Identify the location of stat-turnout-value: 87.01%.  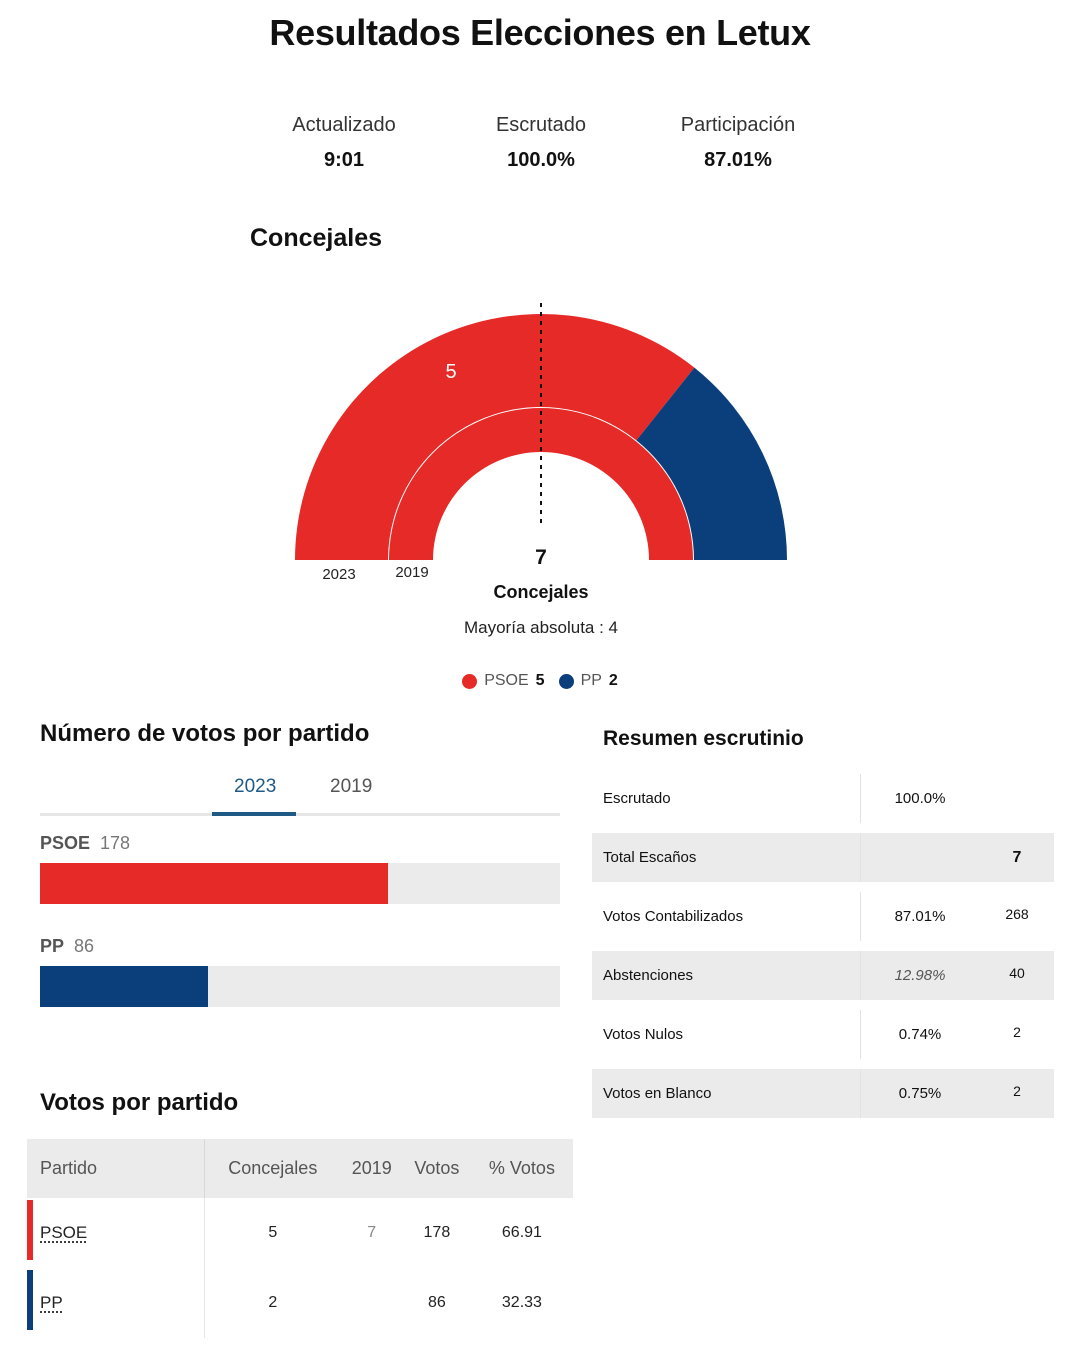
(738, 160).